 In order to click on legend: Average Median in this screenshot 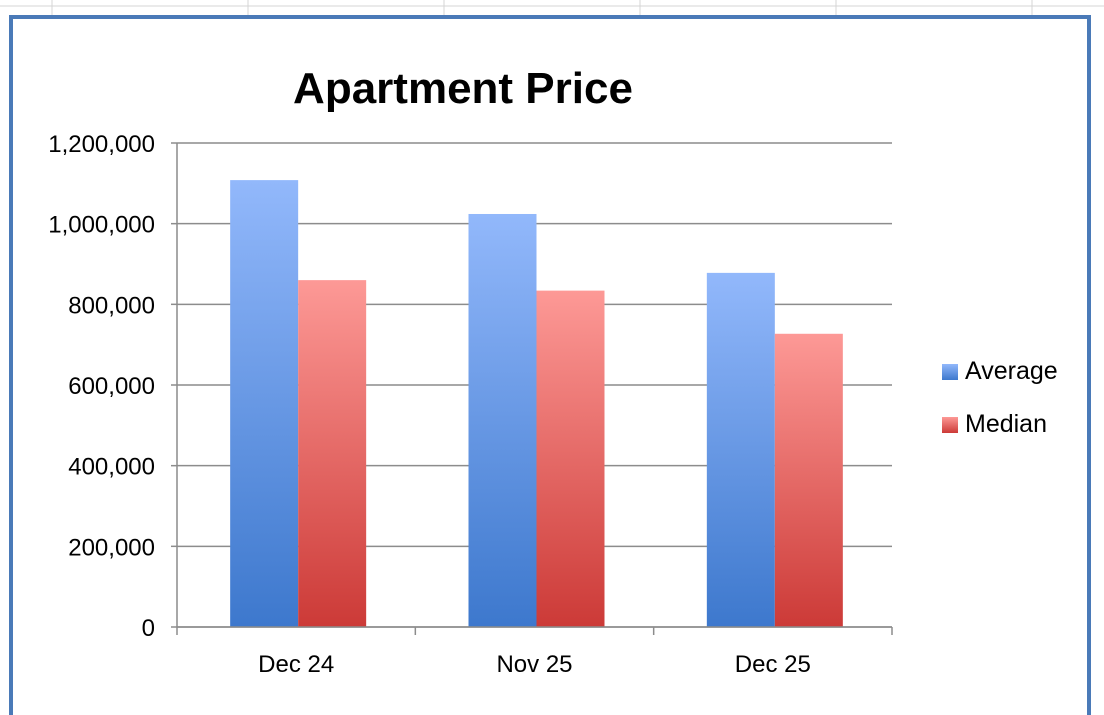, I will do `click(1000, 397)`.